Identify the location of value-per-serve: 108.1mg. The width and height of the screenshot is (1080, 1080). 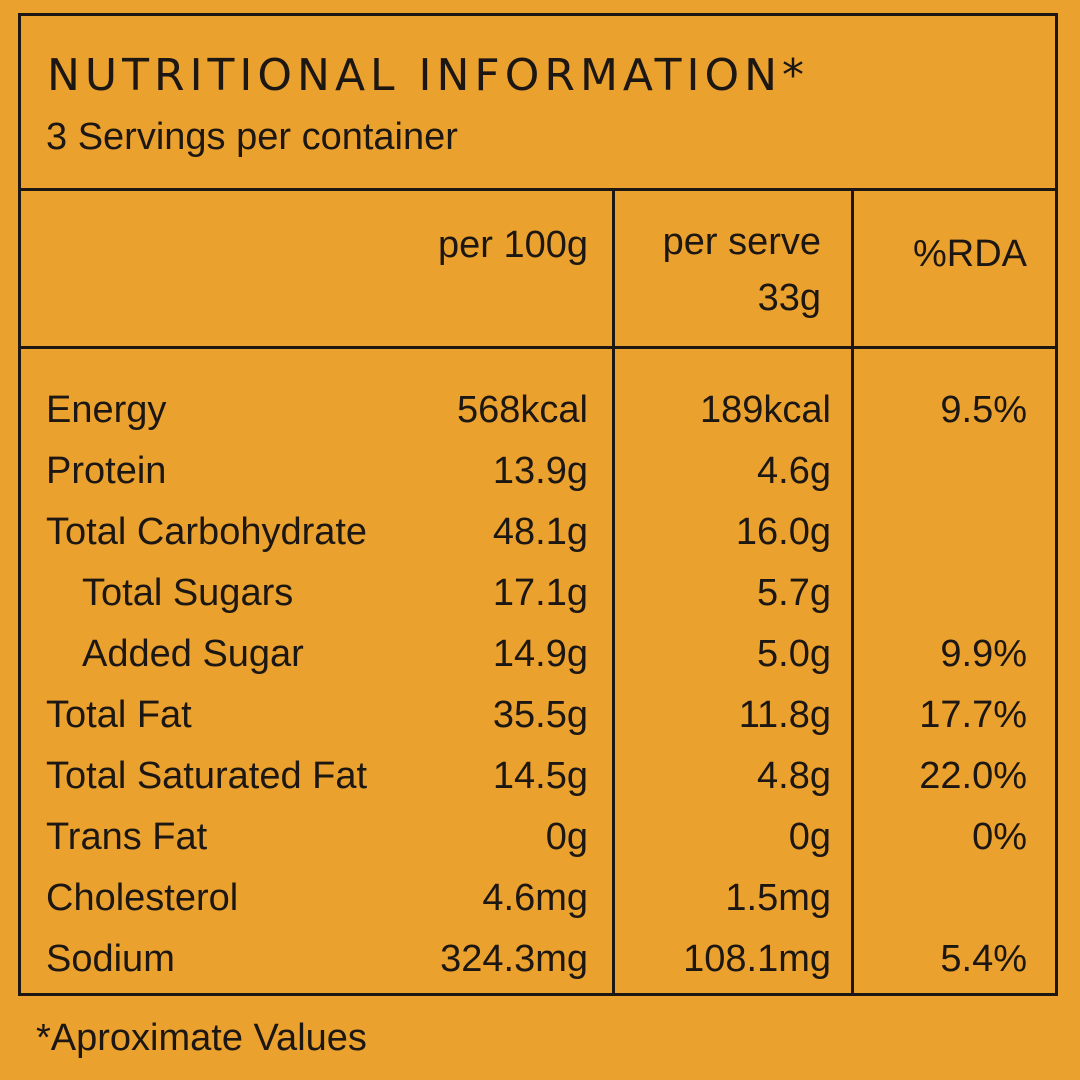
(757, 959).